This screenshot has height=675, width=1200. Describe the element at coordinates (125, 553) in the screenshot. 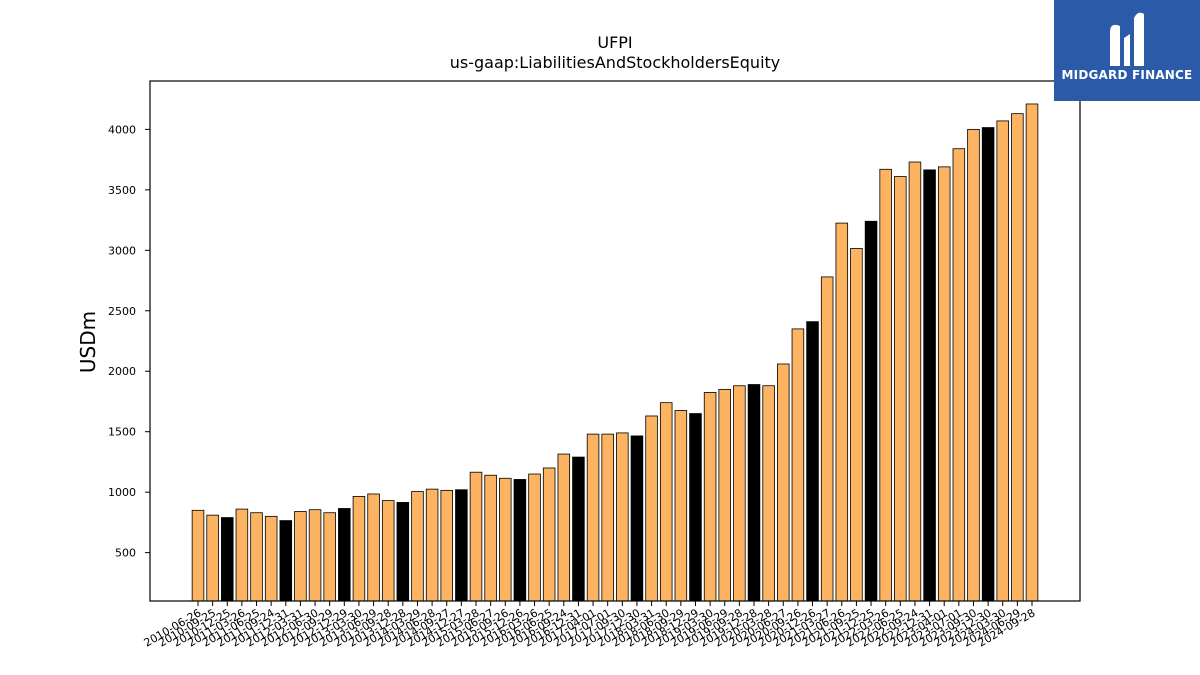

I see `y-tick-label: 500` at that location.